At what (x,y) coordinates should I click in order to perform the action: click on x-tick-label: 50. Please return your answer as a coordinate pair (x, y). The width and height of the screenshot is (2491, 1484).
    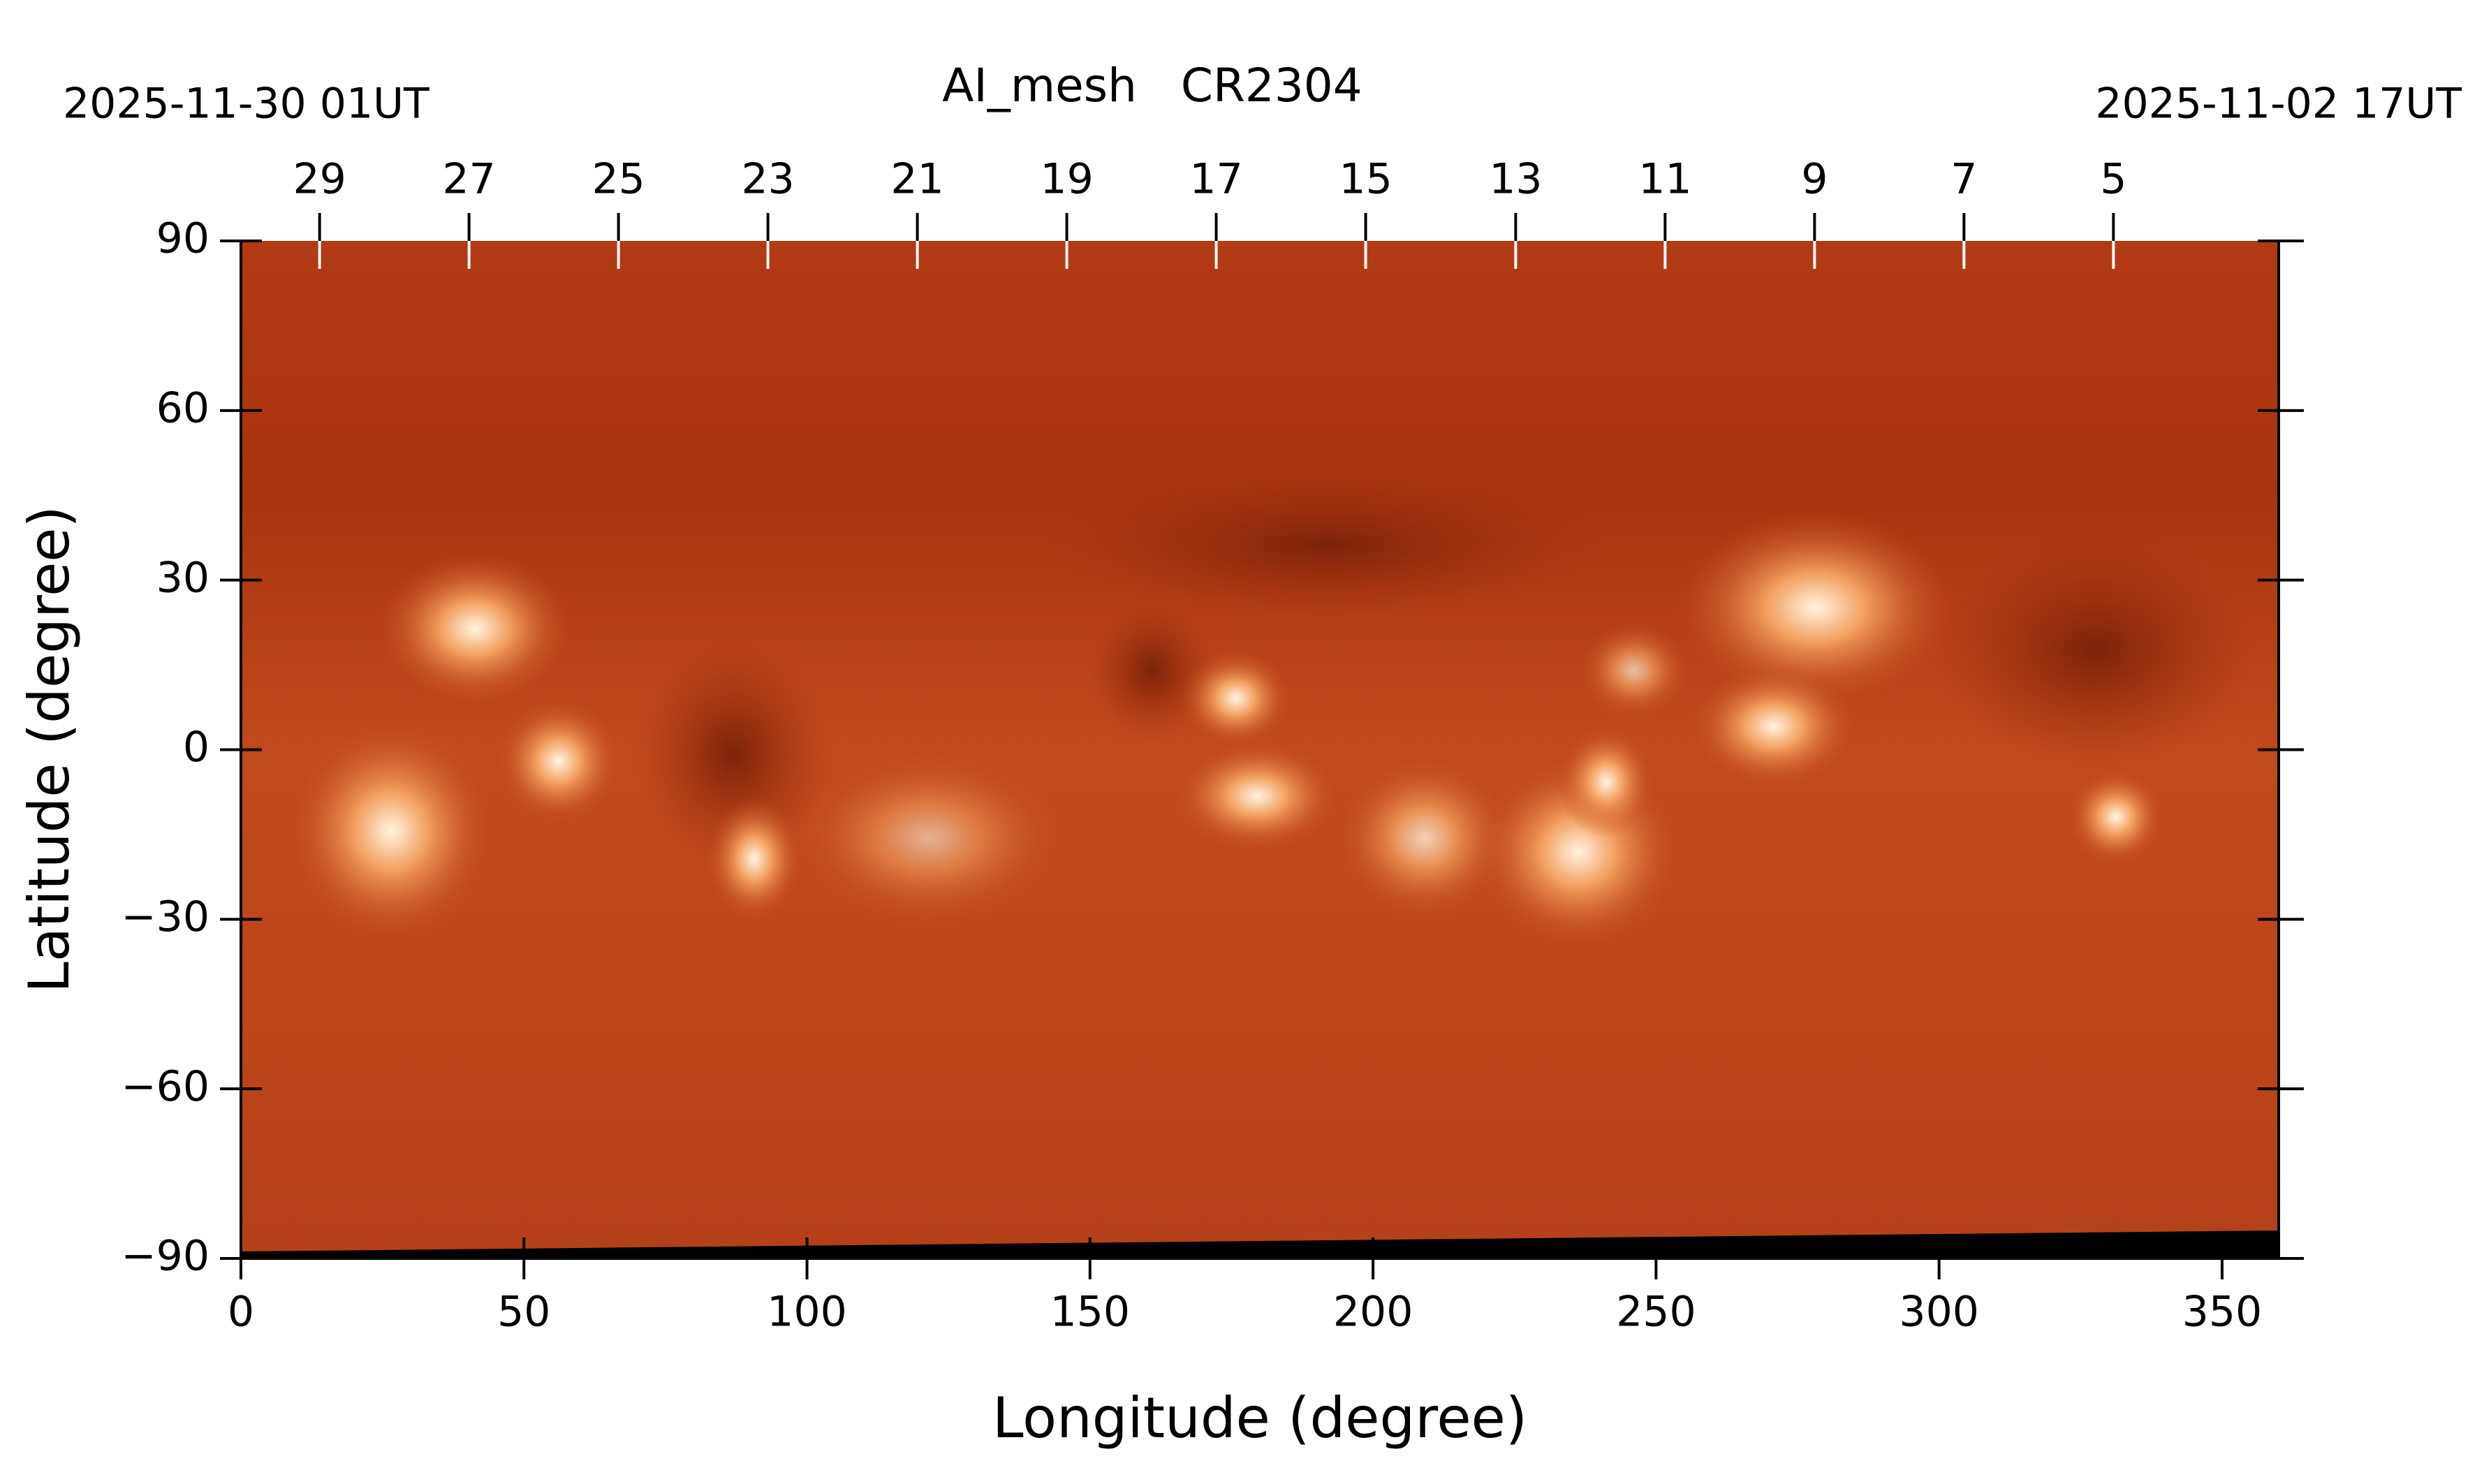
    Looking at the image, I should click on (523, 1312).